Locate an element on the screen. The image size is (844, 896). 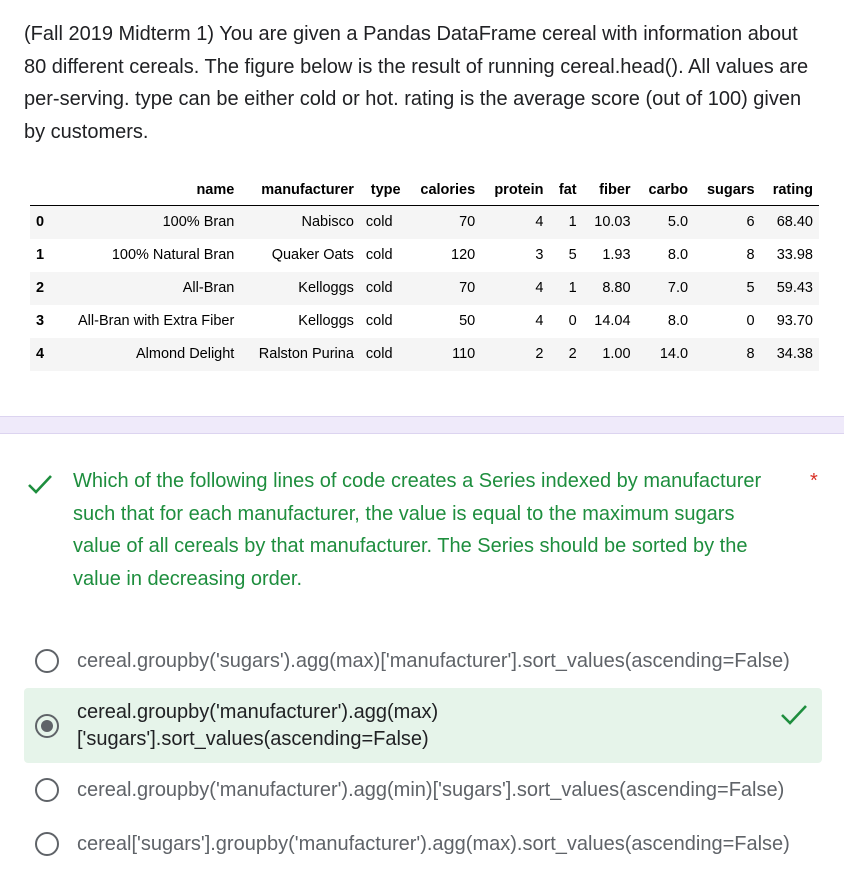
table-cell: 6 is located at coordinates (750, 222).